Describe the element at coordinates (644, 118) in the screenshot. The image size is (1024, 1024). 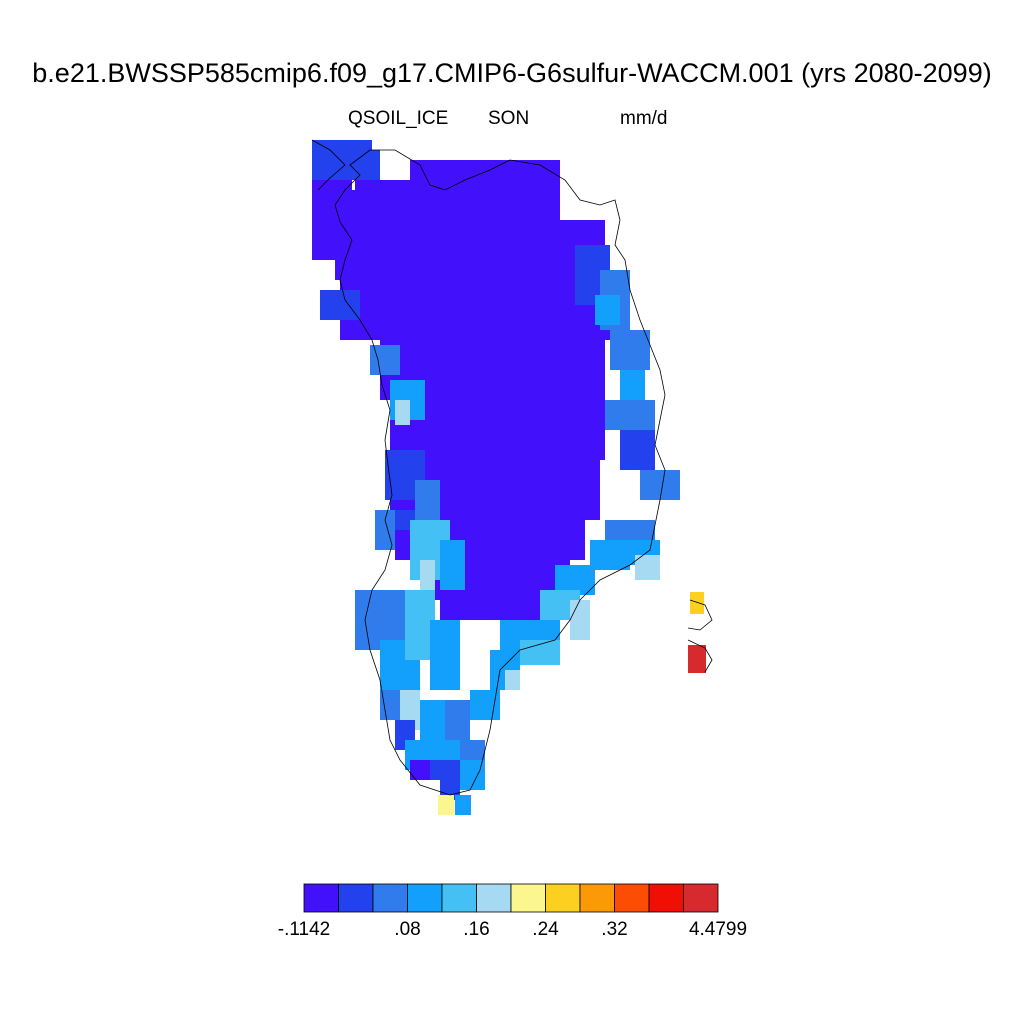
I see `units-label: mm/d` at that location.